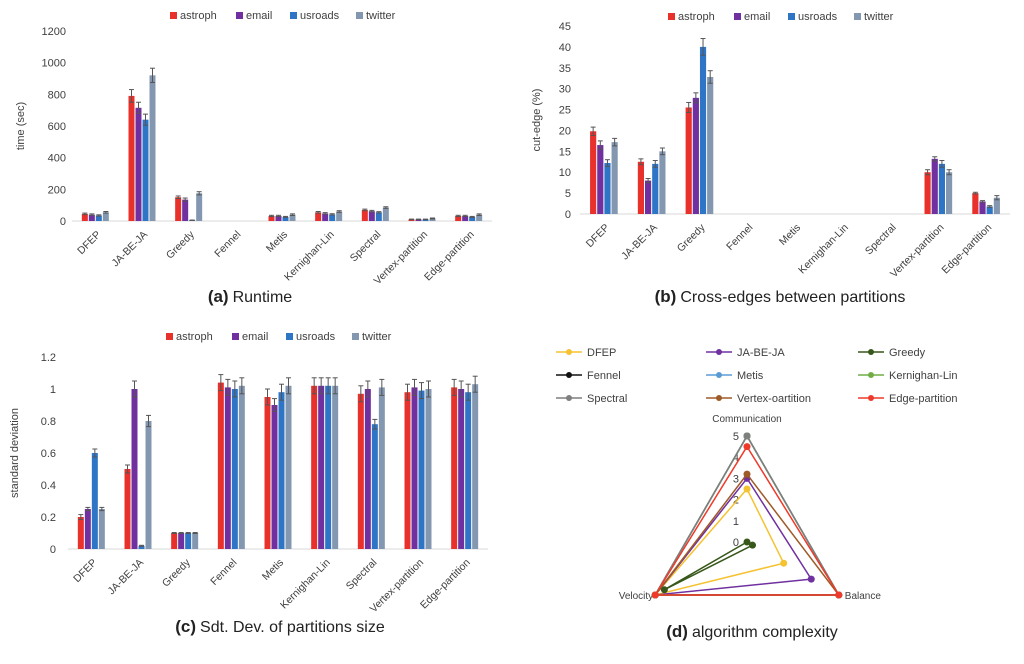 The image size is (1024, 664). Describe the element at coordinates (48, 486) in the screenshot. I see `y-tick-label: 0.4` at that location.